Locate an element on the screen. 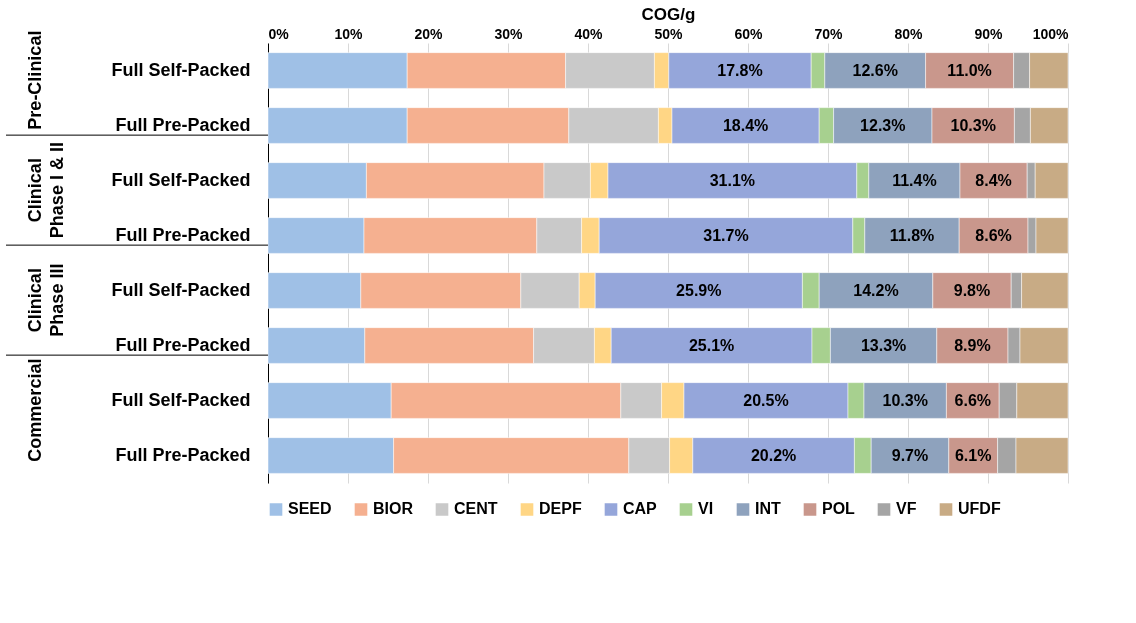 Image resolution: width=1136 pixels, height=623 pixels. legend-label: CAP is located at coordinates (640, 509).